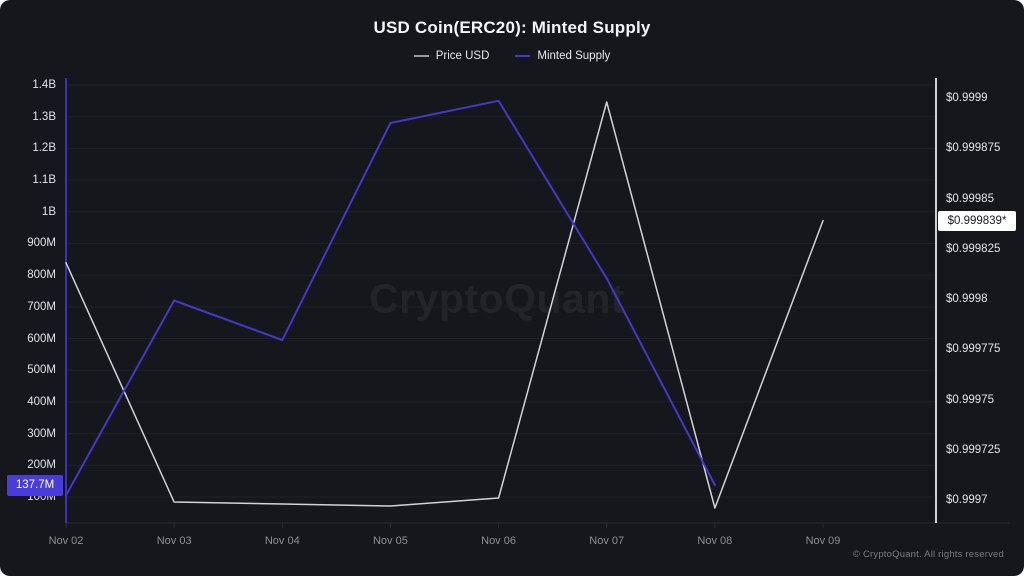 This screenshot has height=576, width=1024. What do you see at coordinates (41, 401) in the screenshot?
I see `left-axis-tick-label: 400M` at bounding box center [41, 401].